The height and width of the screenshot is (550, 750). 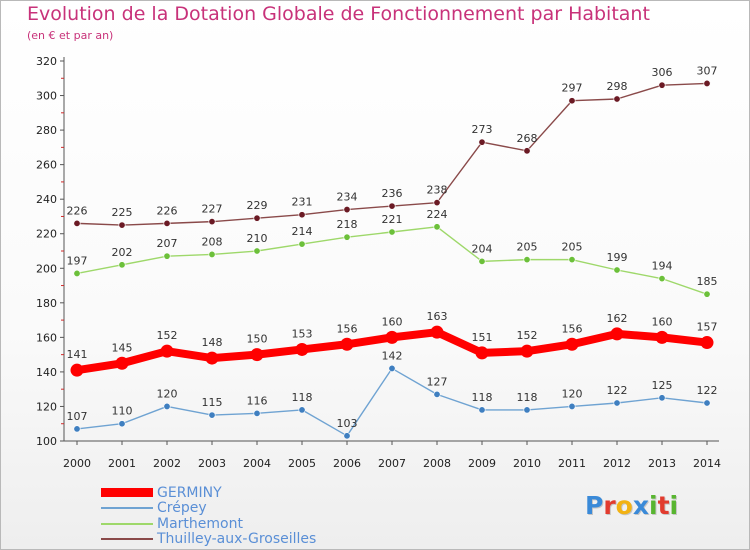 What do you see at coordinates (609, 505) in the screenshot?
I see `logo-letter: r` at bounding box center [609, 505].